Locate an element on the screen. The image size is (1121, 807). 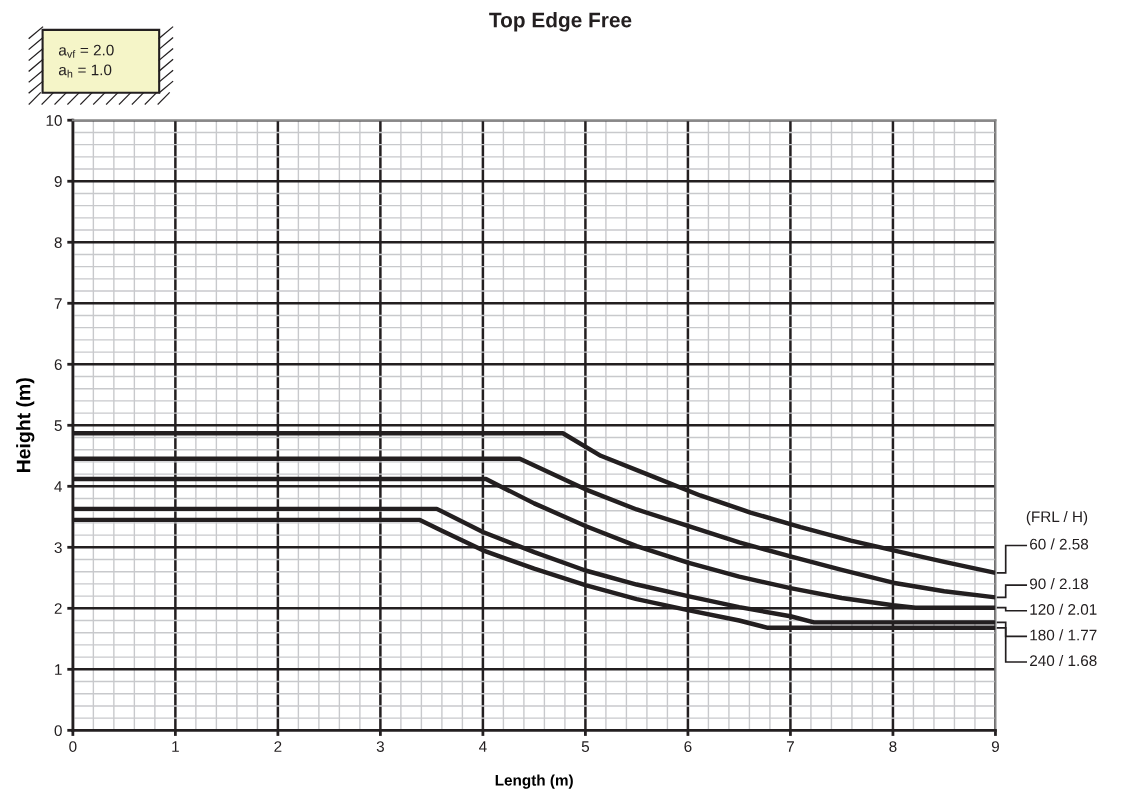
x-tick-label: 1 is located at coordinates (175, 746).